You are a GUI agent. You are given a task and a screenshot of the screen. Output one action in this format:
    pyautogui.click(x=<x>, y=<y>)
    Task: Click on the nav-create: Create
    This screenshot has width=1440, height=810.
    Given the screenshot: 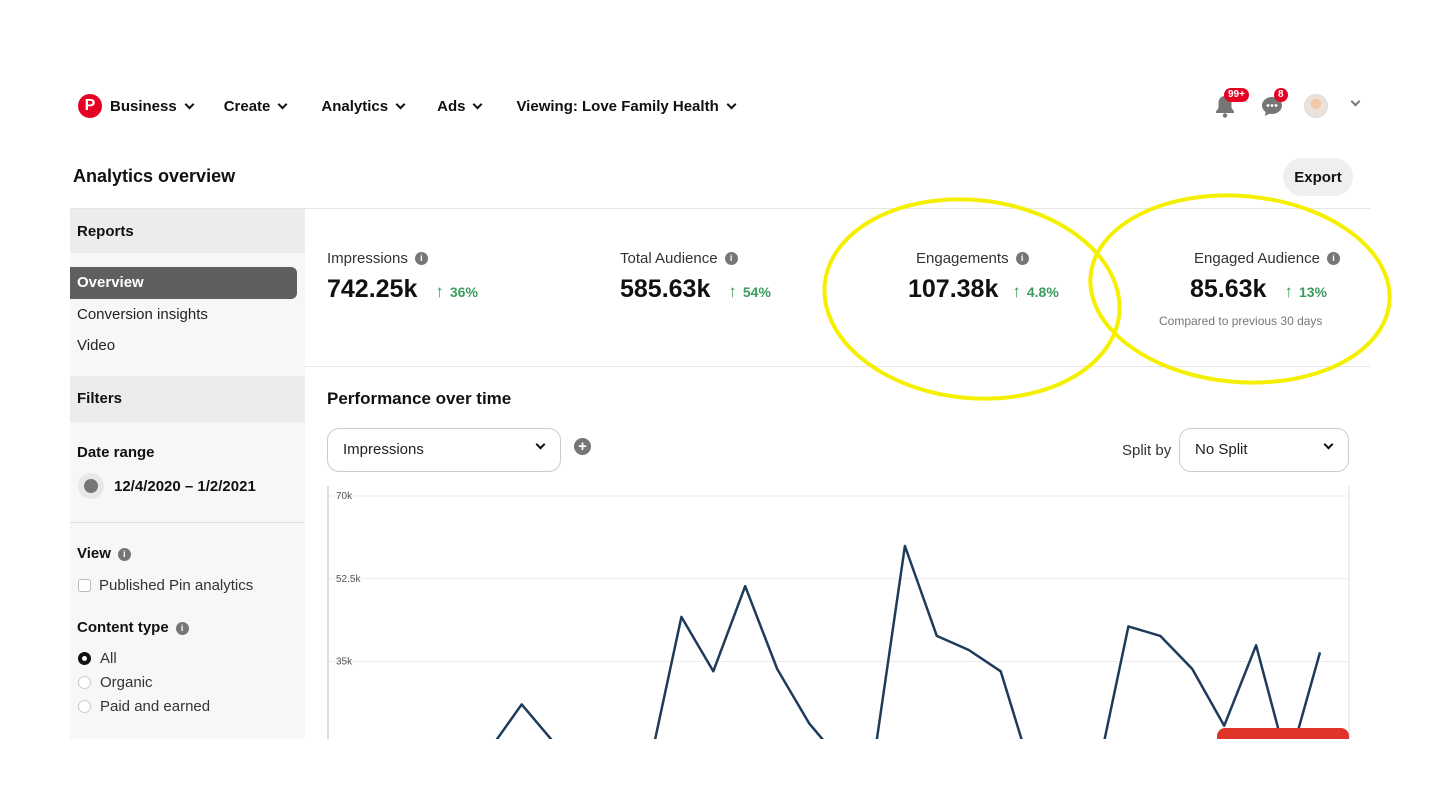 What is the action you would take?
    pyautogui.click(x=255, y=106)
    